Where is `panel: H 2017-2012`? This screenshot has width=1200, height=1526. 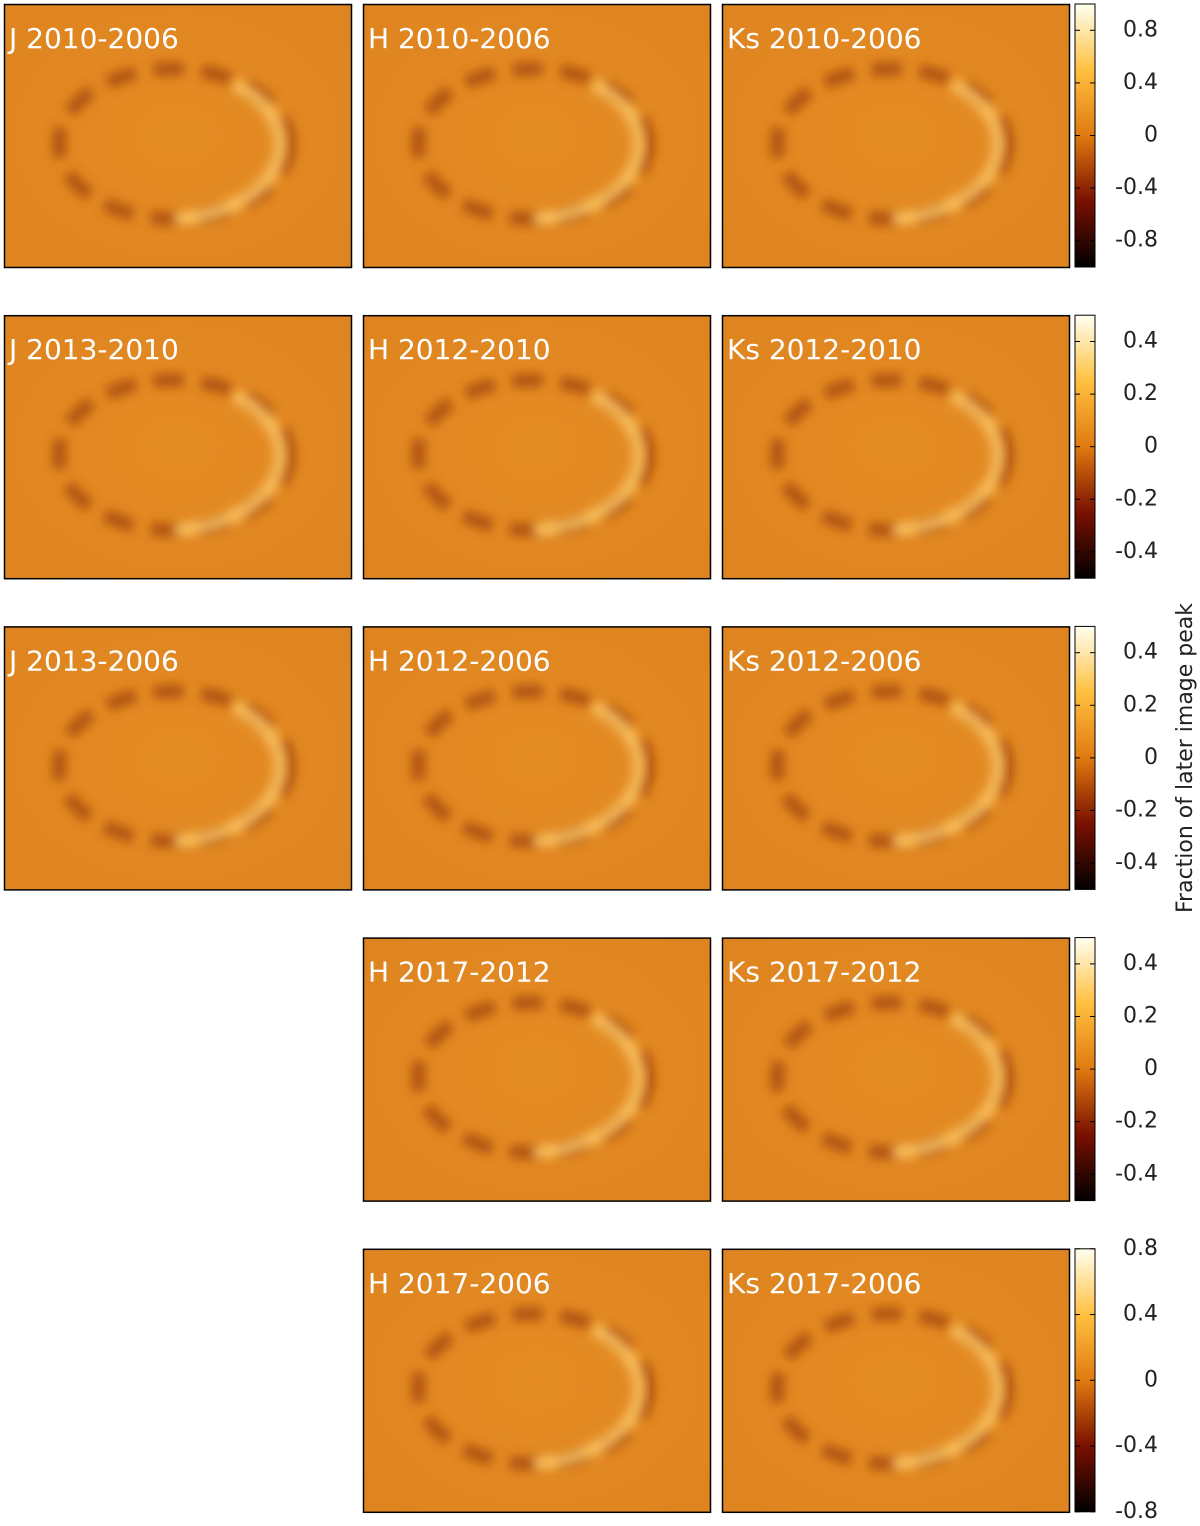
panel: H 2017-2012 is located at coordinates (537, 1069).